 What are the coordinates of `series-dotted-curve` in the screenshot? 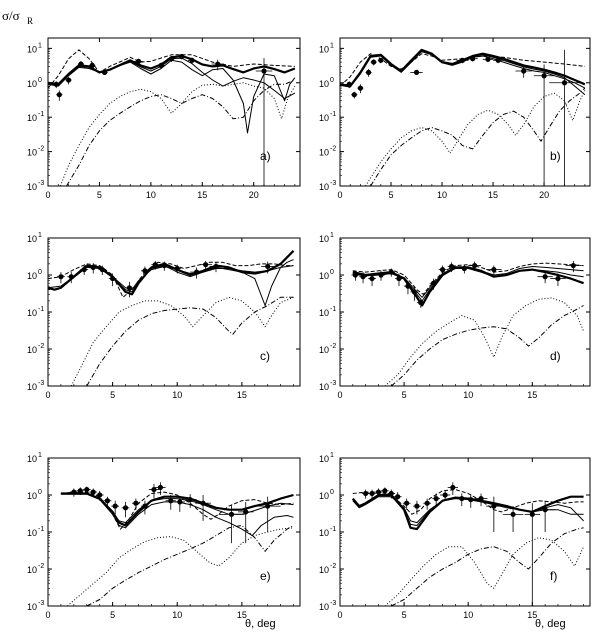 It's located at (182, 341).